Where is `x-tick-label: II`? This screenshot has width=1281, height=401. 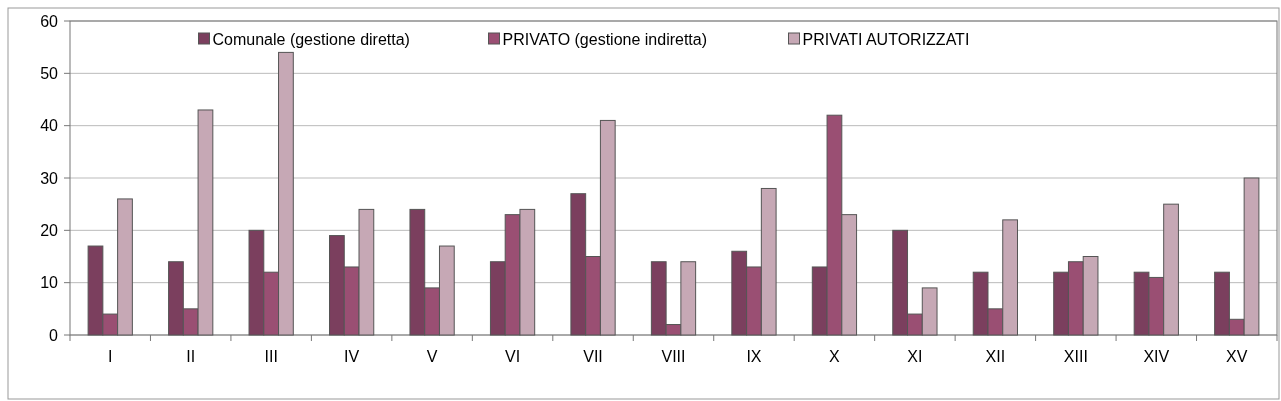 x-tick-label: II is located at coordinates (191, 356).